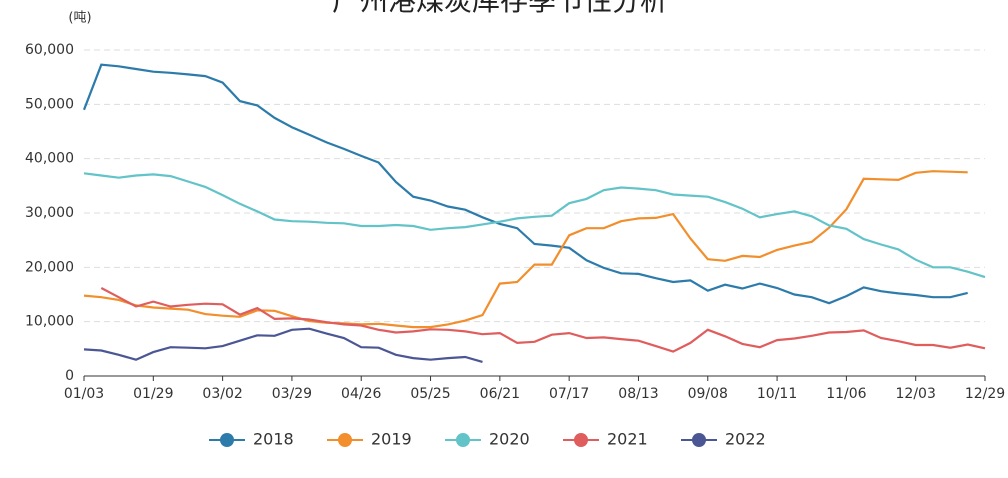  Describe the element at coordinates (49, 213) in the screenshot. I see `y-tick-label: 30,000` at that location.